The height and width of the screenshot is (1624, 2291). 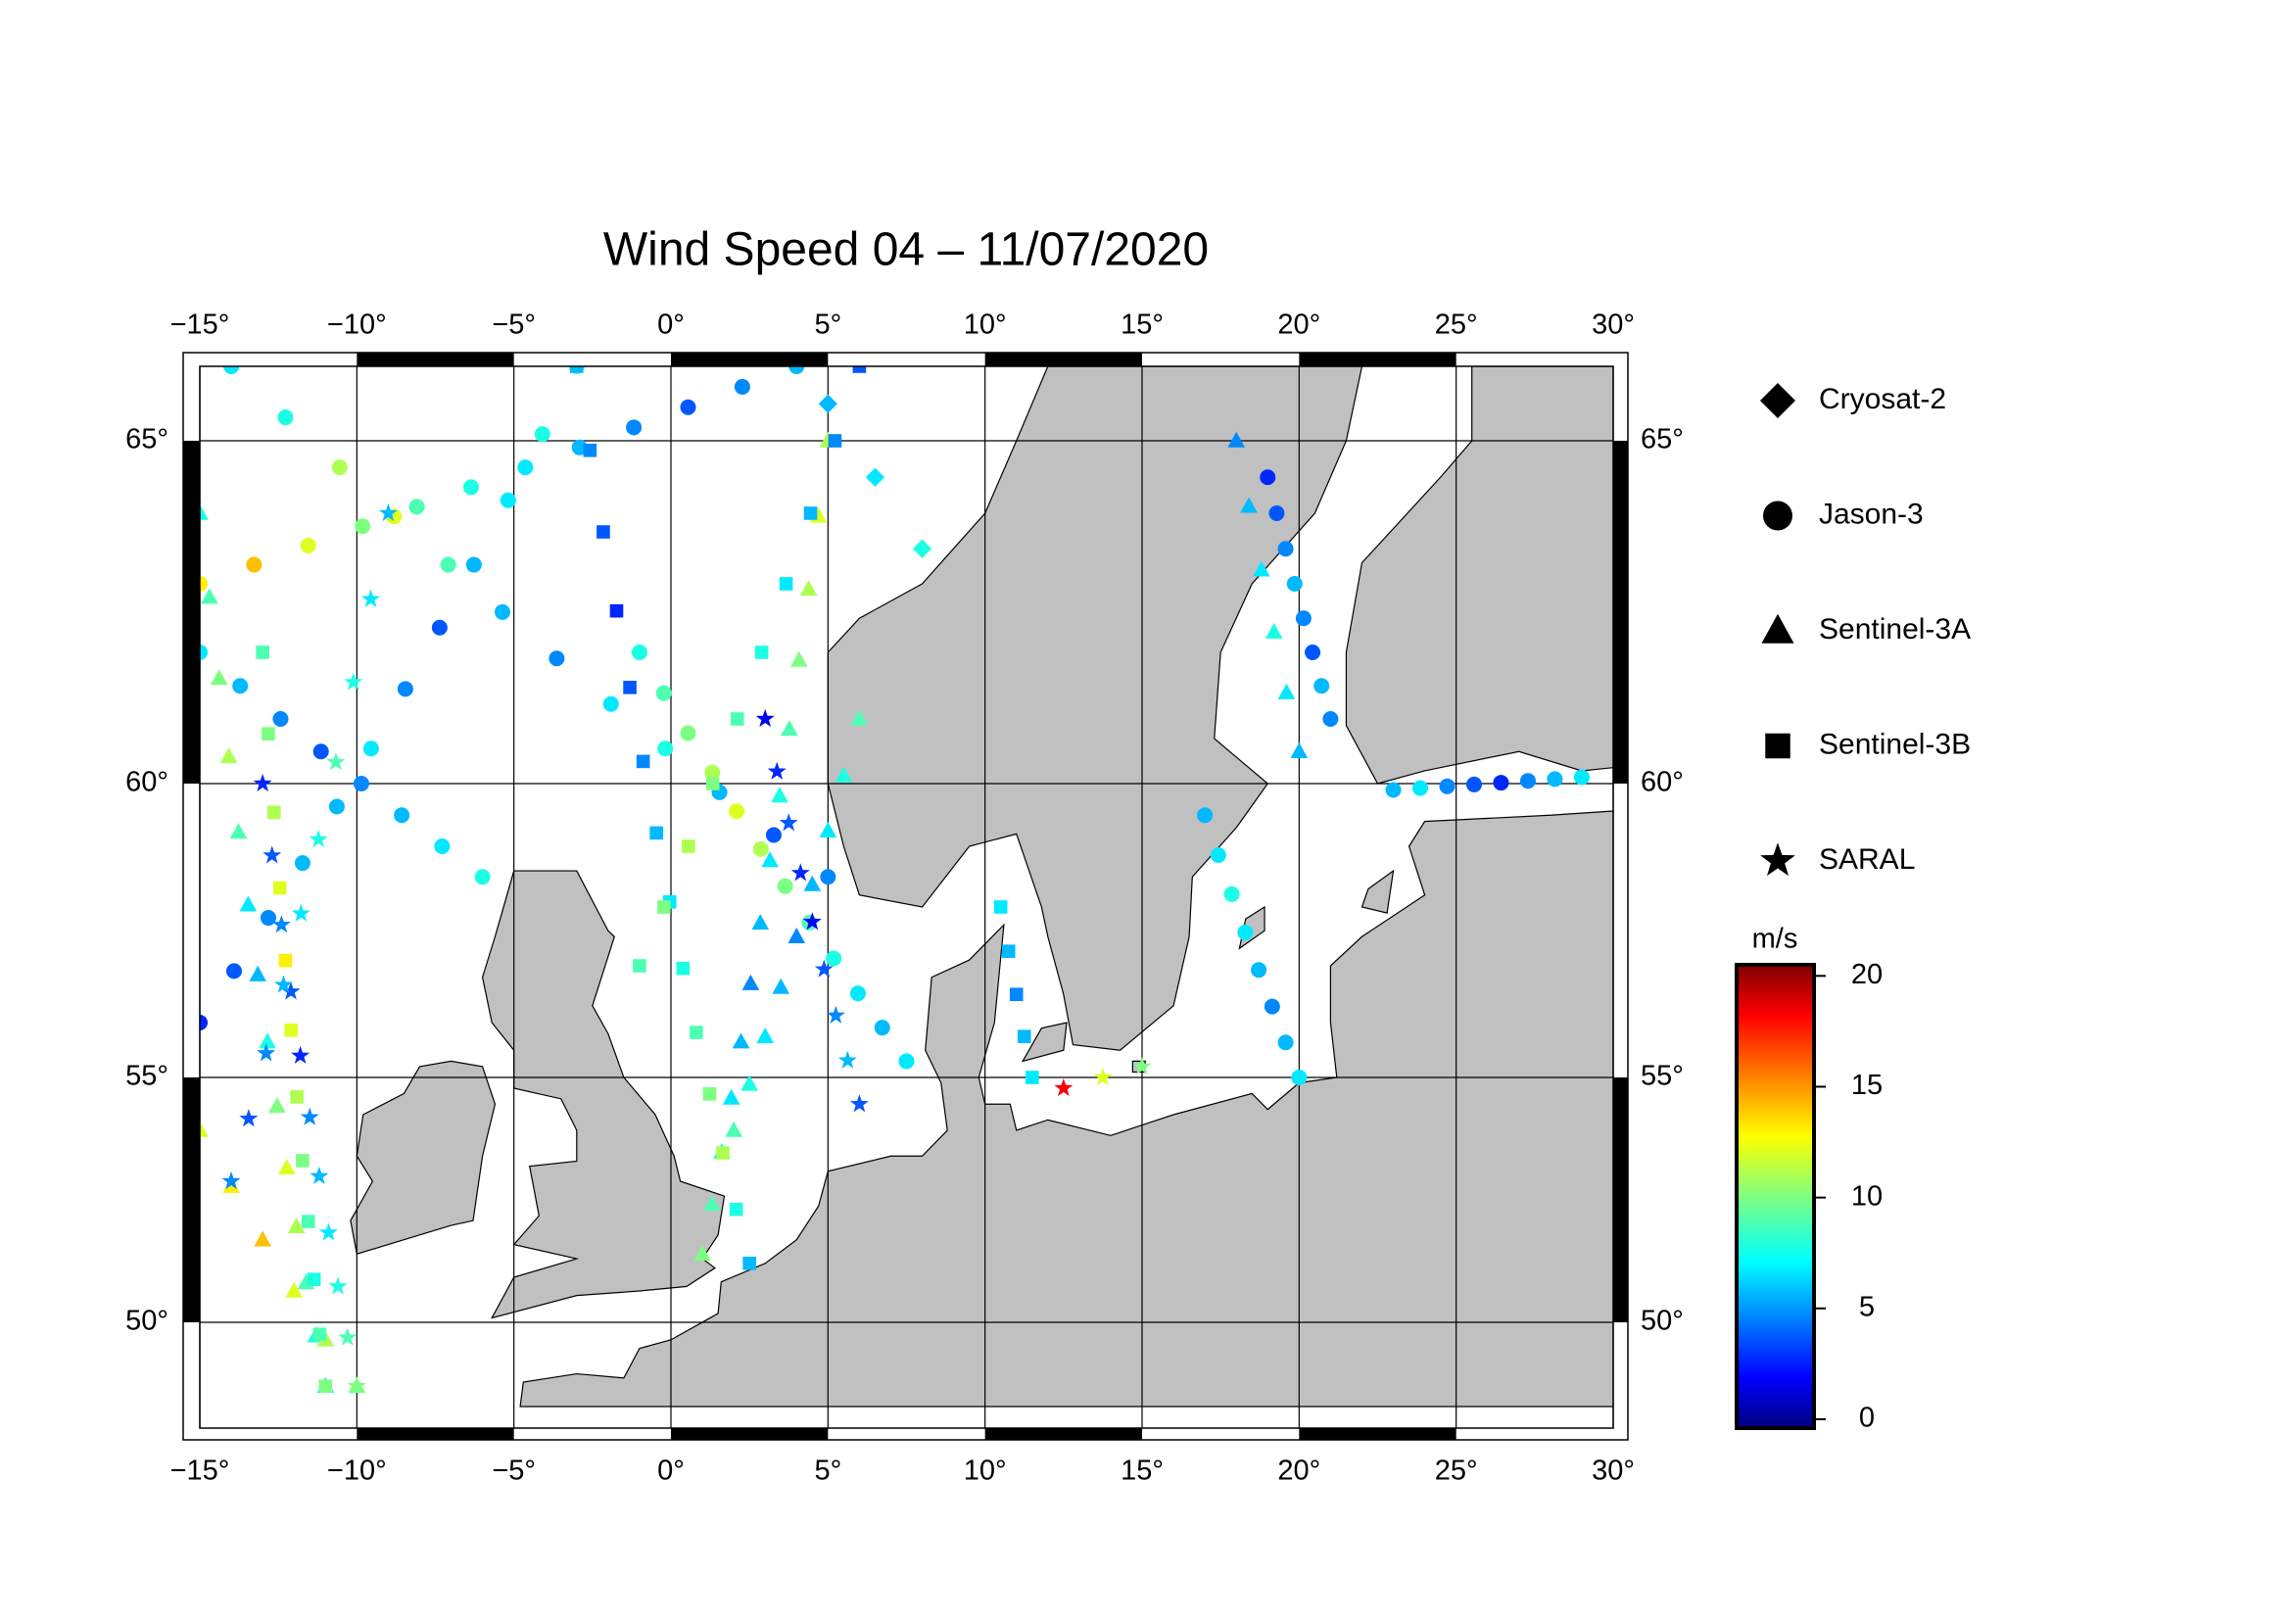 What do you see at coordinates (906, 250) in the screenshot?
I see `map-title: Wind Speed 04 – 11/07/2020` at bounding box center [906, 250].